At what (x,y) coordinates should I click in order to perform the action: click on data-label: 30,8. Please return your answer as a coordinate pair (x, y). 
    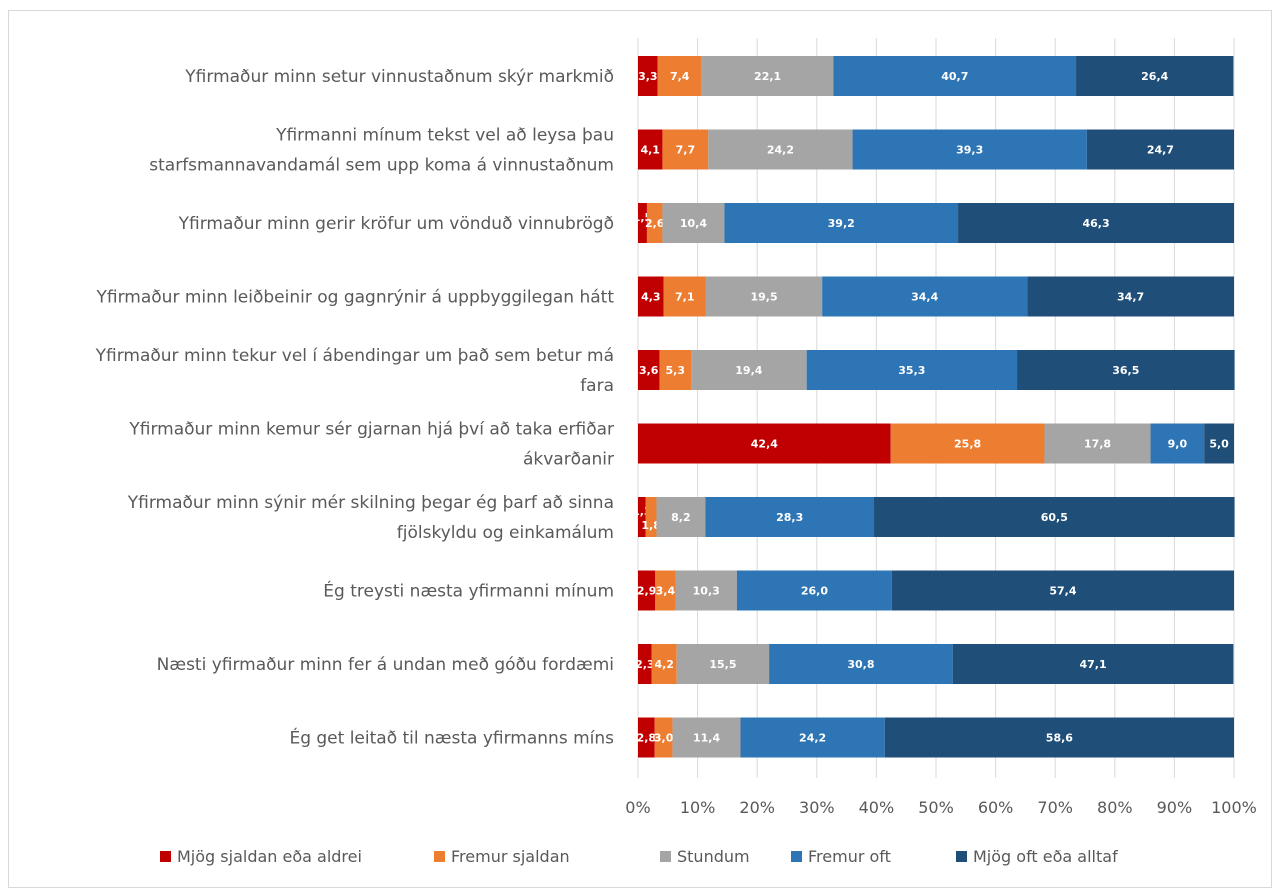
    Looking at the image, I should click on (860, 664).